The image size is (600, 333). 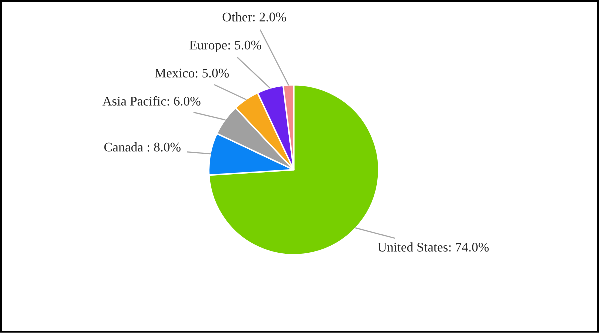 I want to click on slice-label: Europe: 5.0%, so click(x=226, y=46).